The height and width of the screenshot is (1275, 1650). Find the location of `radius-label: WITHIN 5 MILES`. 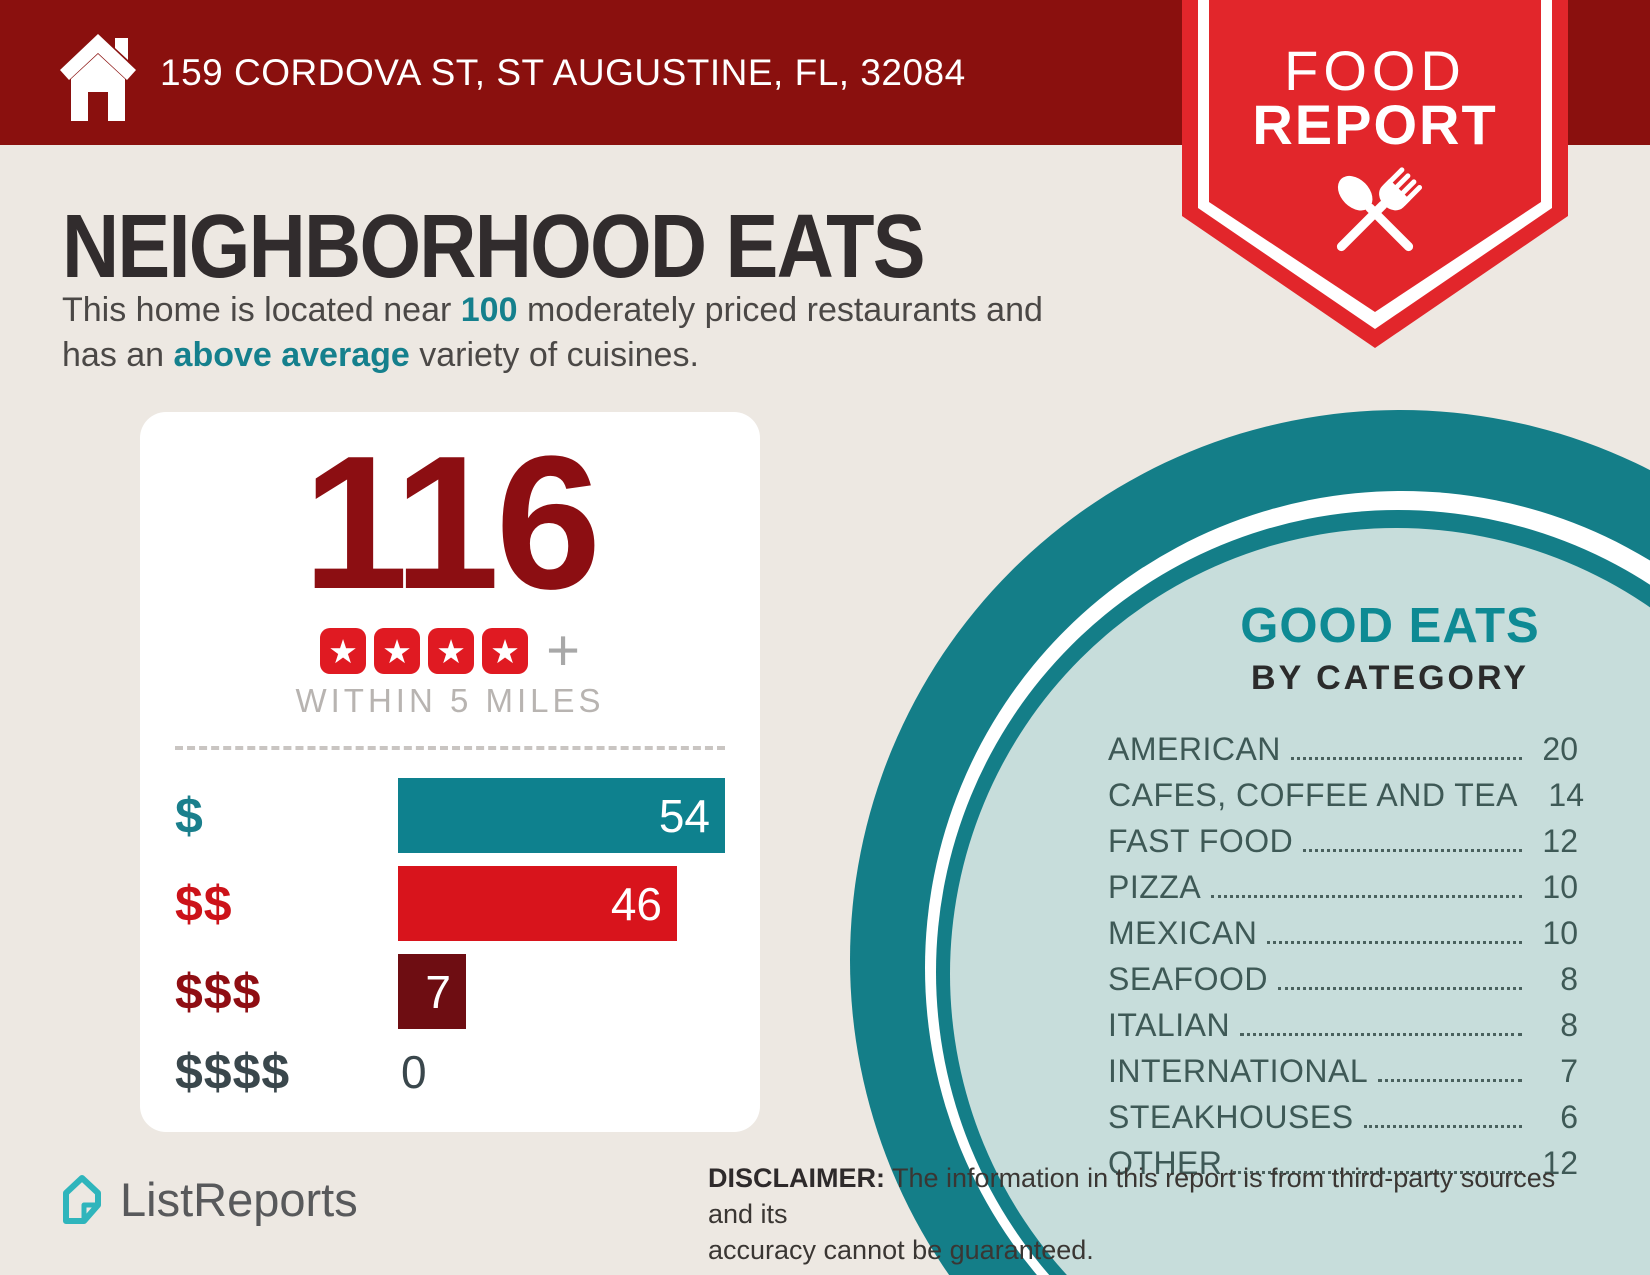

radius-label: WITHIN 5 MILES is located at coordinates (450, 700).